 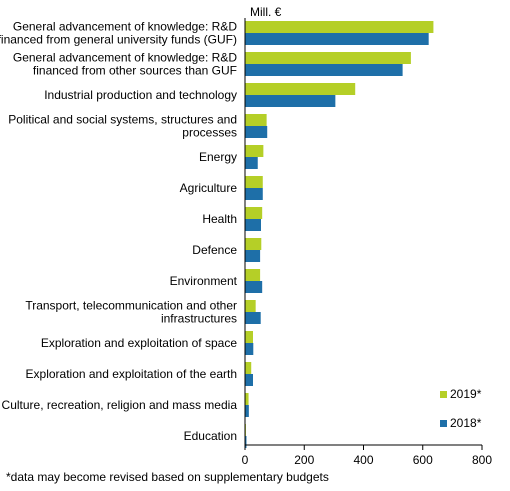 What do you see at coordinates (304, 460) in the screenshot?
I see `x-tick-label: 200` at bounding box center [304, 460].